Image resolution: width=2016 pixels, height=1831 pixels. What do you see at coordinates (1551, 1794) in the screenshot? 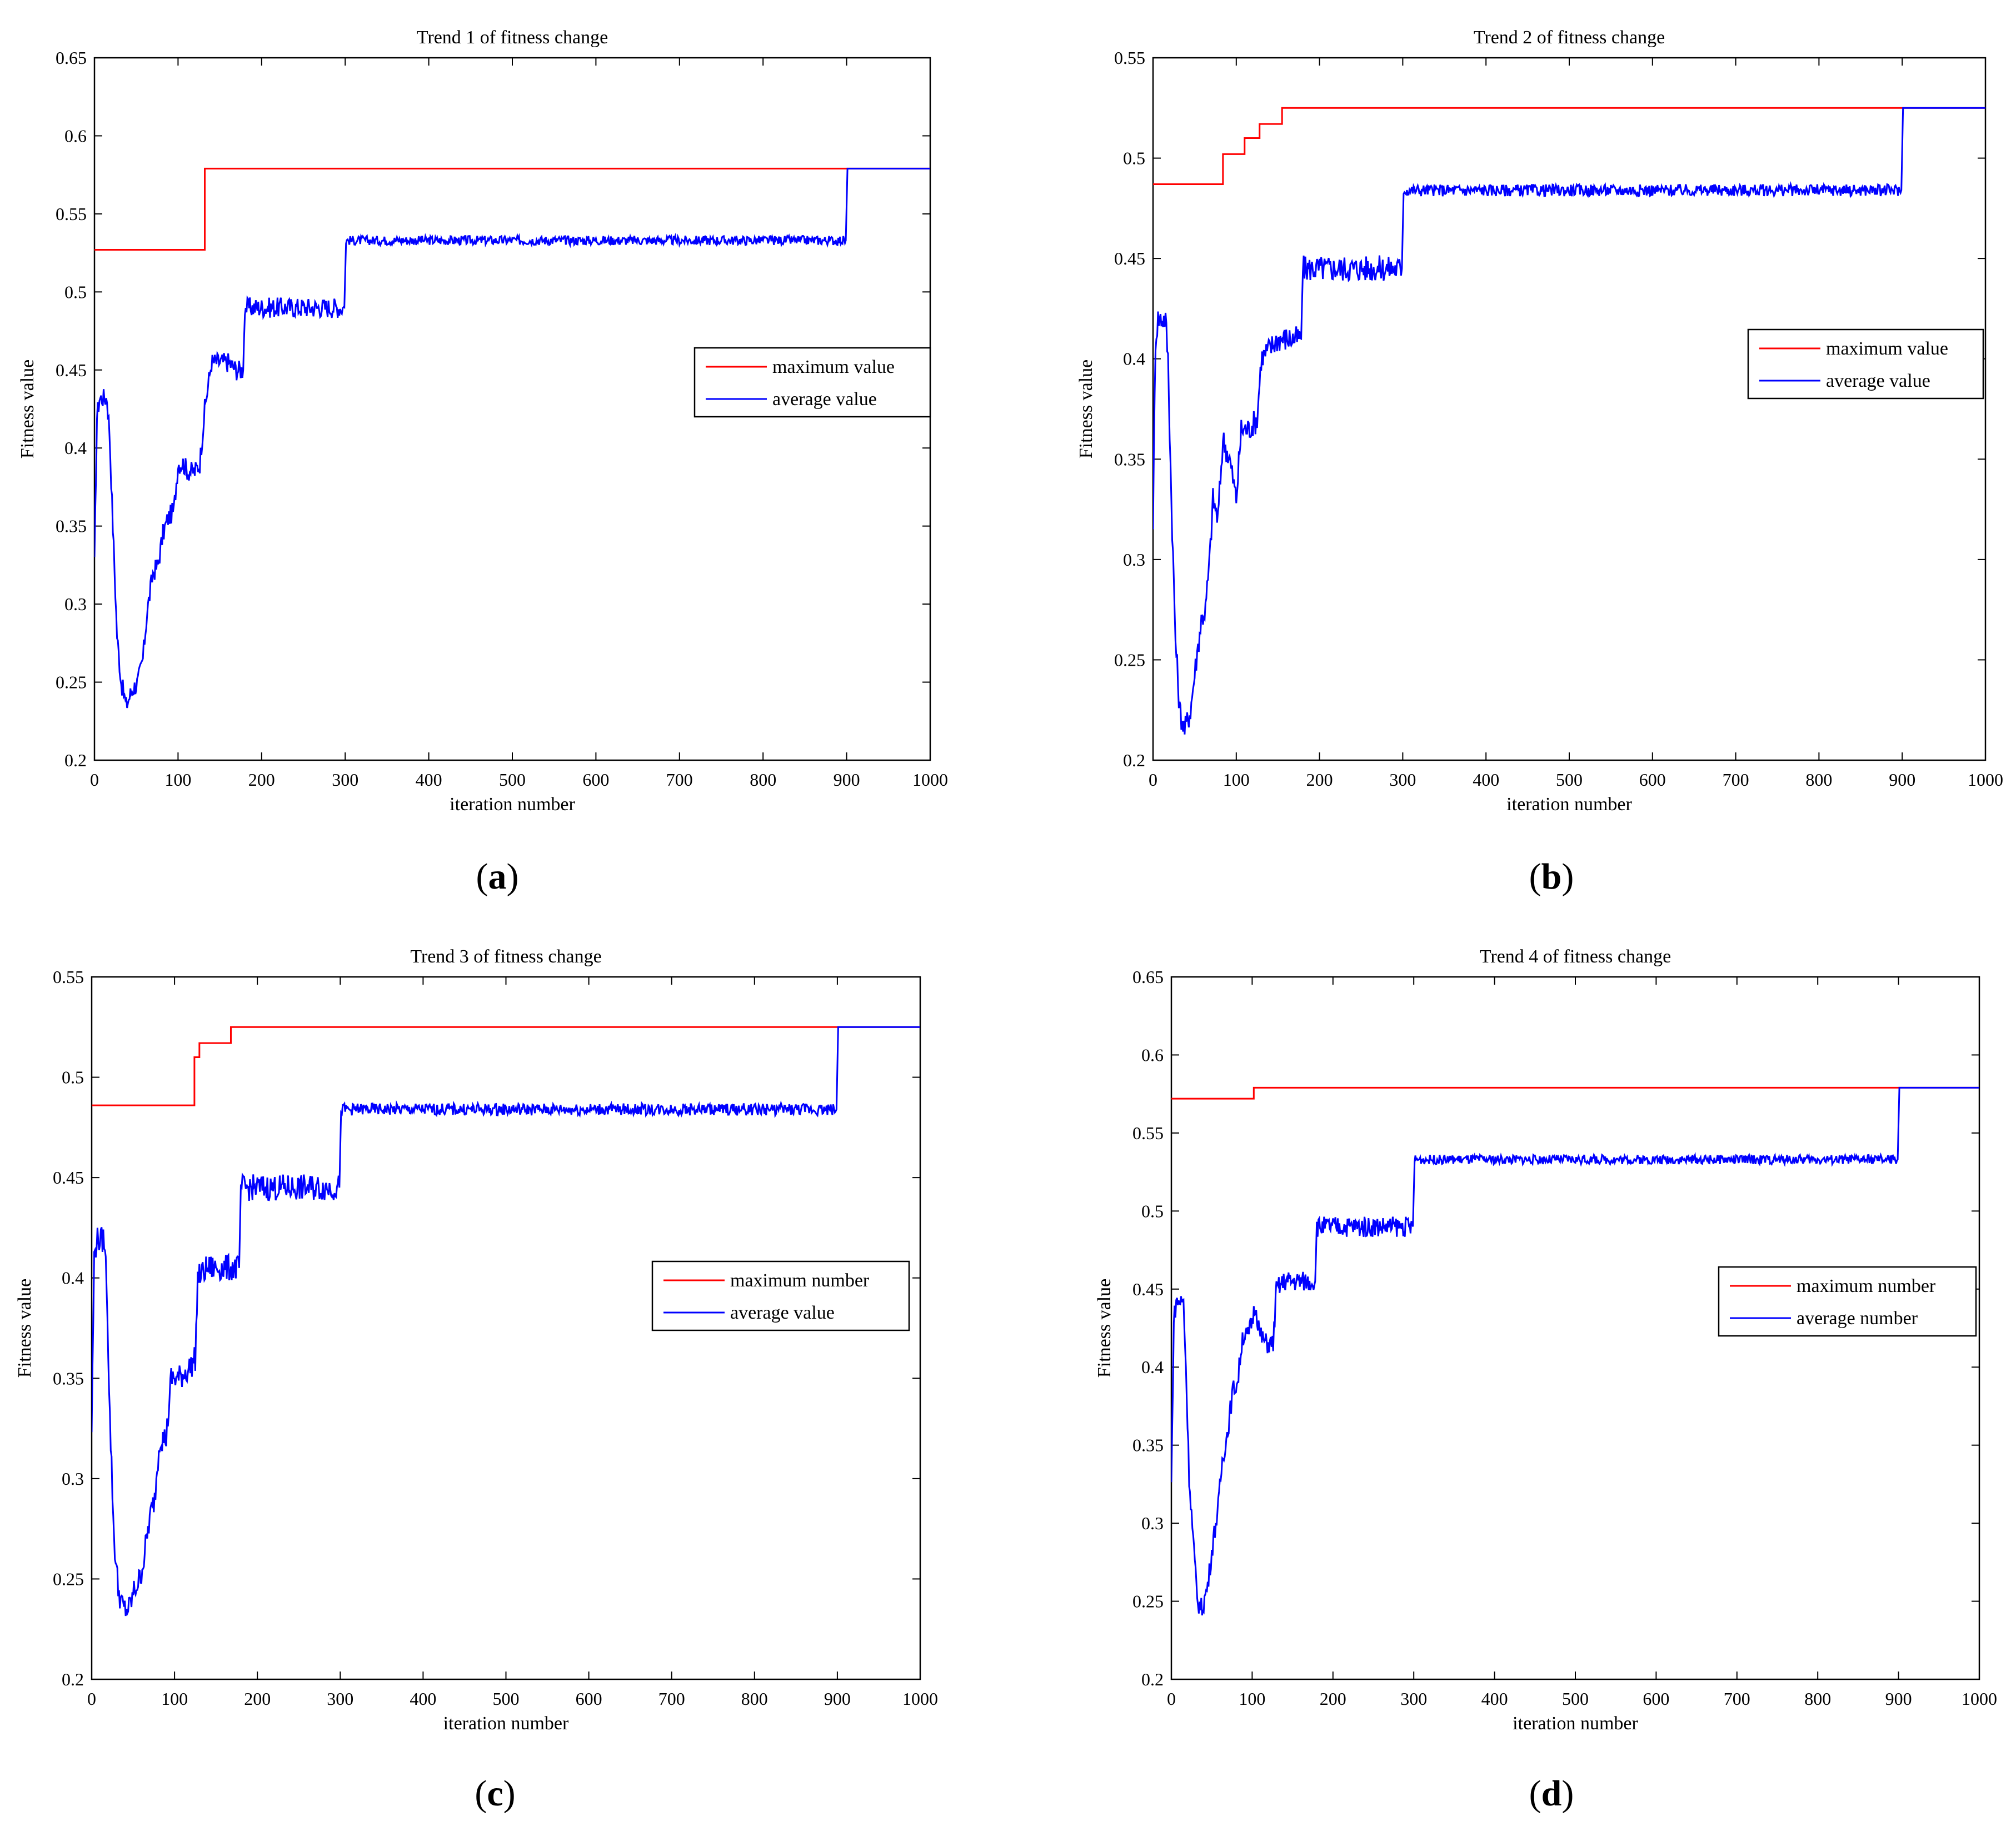
I see `panel-label-d: (d)` at bounding box center [1551, 1794].